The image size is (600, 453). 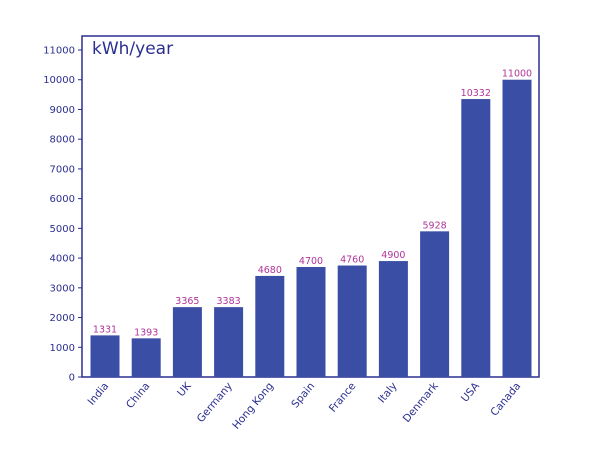 What do you see at coordinates (62, 140) in the screenshot?
I see `y-tick-label: 8000` at bounding box center [62, 140].